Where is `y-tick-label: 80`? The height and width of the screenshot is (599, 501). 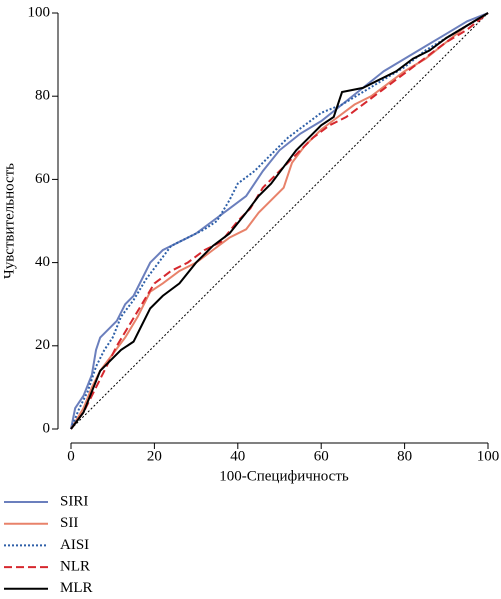 y-tick-label: 80 is located at coordinates (42, 96).